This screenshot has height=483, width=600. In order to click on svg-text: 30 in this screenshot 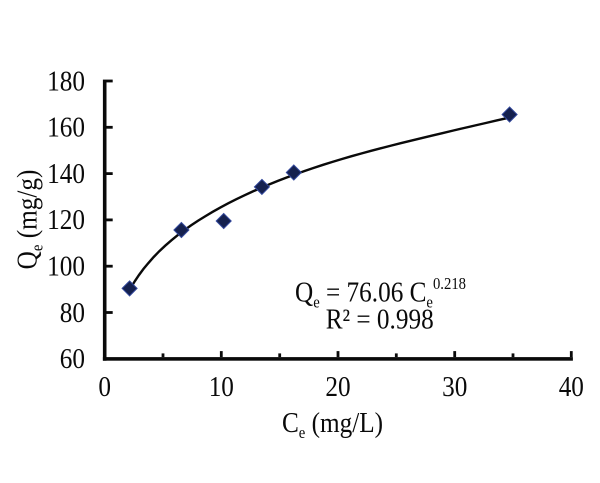, I will do `click(454, 386)`.